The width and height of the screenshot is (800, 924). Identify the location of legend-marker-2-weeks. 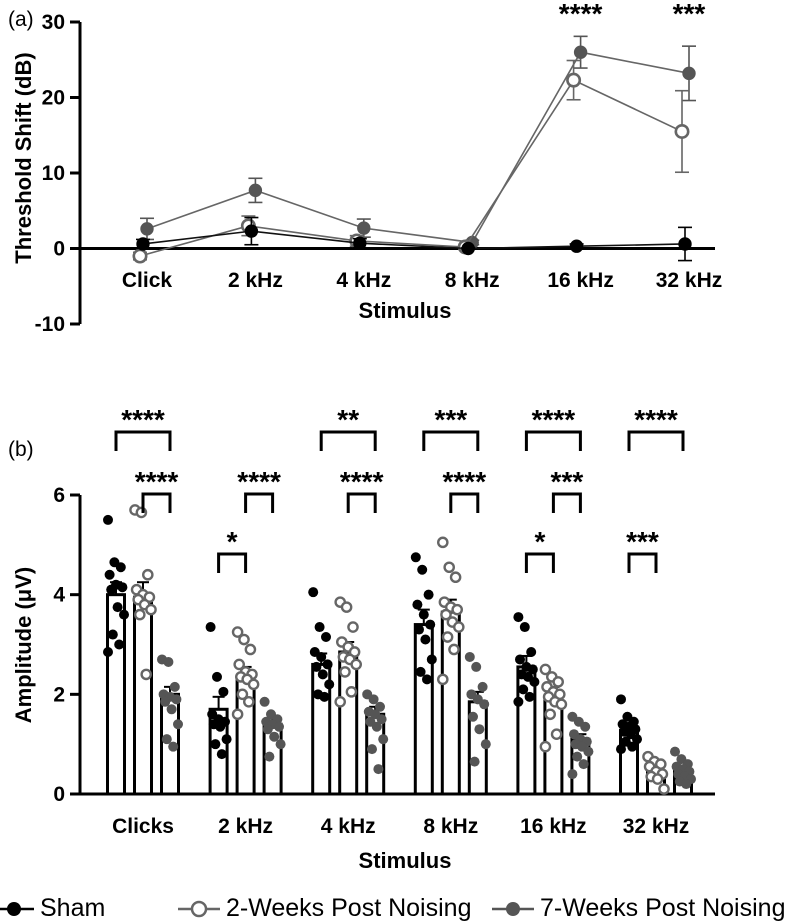
(199, 908).